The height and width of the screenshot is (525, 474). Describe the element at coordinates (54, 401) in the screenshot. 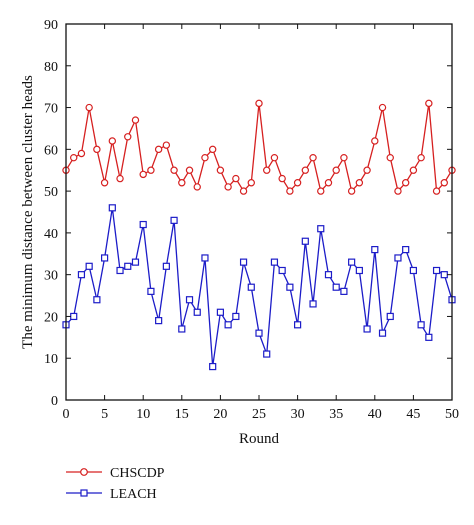

I see `y-tick-label: 0` at that location.